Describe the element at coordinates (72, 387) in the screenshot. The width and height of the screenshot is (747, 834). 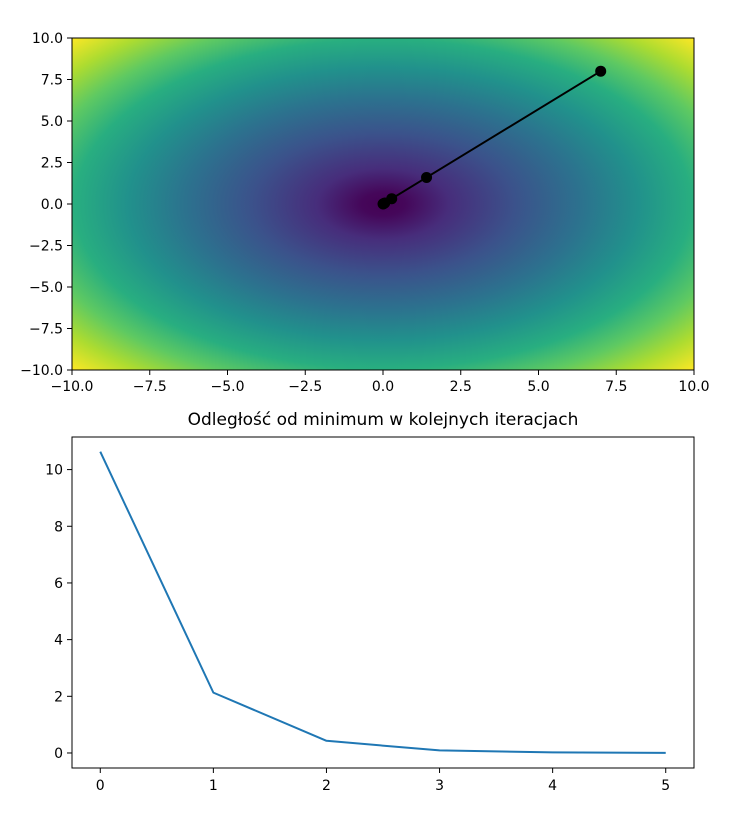
I see `heatmap-x-tick-label: −10.0` at that location.